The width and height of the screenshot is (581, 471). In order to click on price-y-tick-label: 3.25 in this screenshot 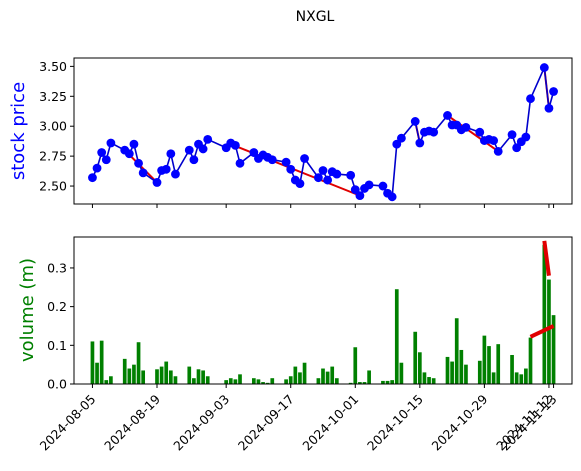, I will do `click(53, 96)`.